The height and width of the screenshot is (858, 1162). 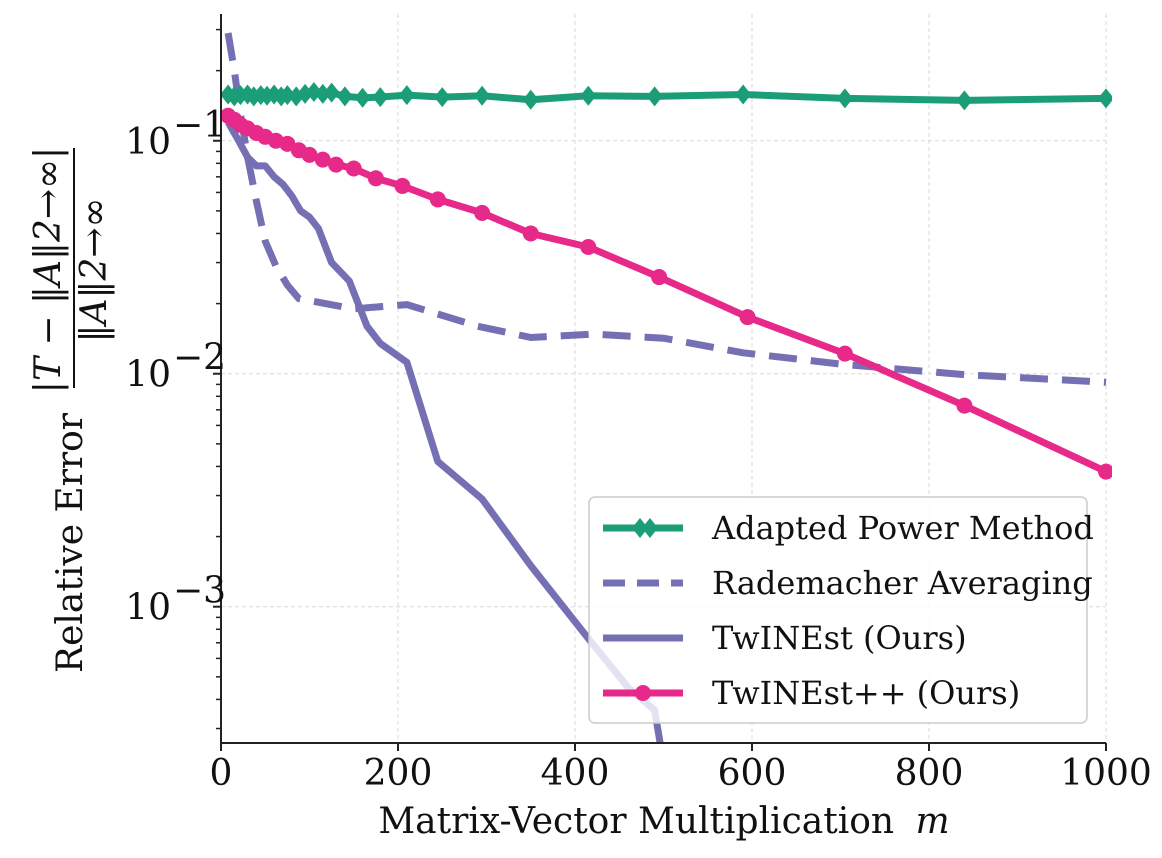 What do you see at coordinates (71, 410) in the screenshot?
I see `y-axis-label: Relative Error |T − ‖A‖2→∞| ‖A‖2→∞` at bounding box center [71, 410].